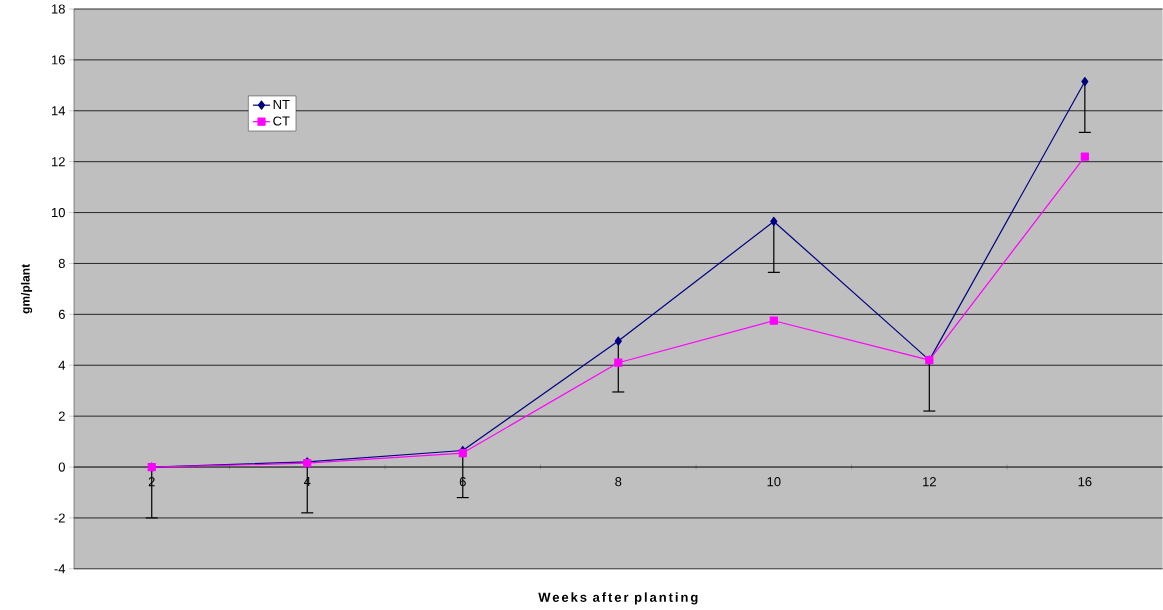  Describe the element at coordinates (62, 365) in the screenshot. I see `y-tick-label: 4` at that location.